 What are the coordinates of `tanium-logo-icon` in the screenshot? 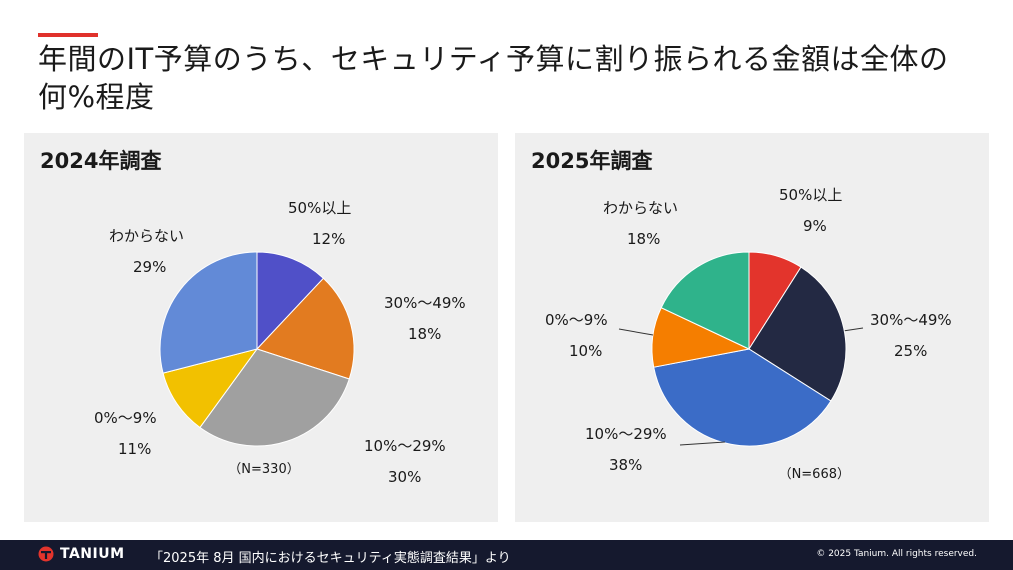 It's located at (46, 554).